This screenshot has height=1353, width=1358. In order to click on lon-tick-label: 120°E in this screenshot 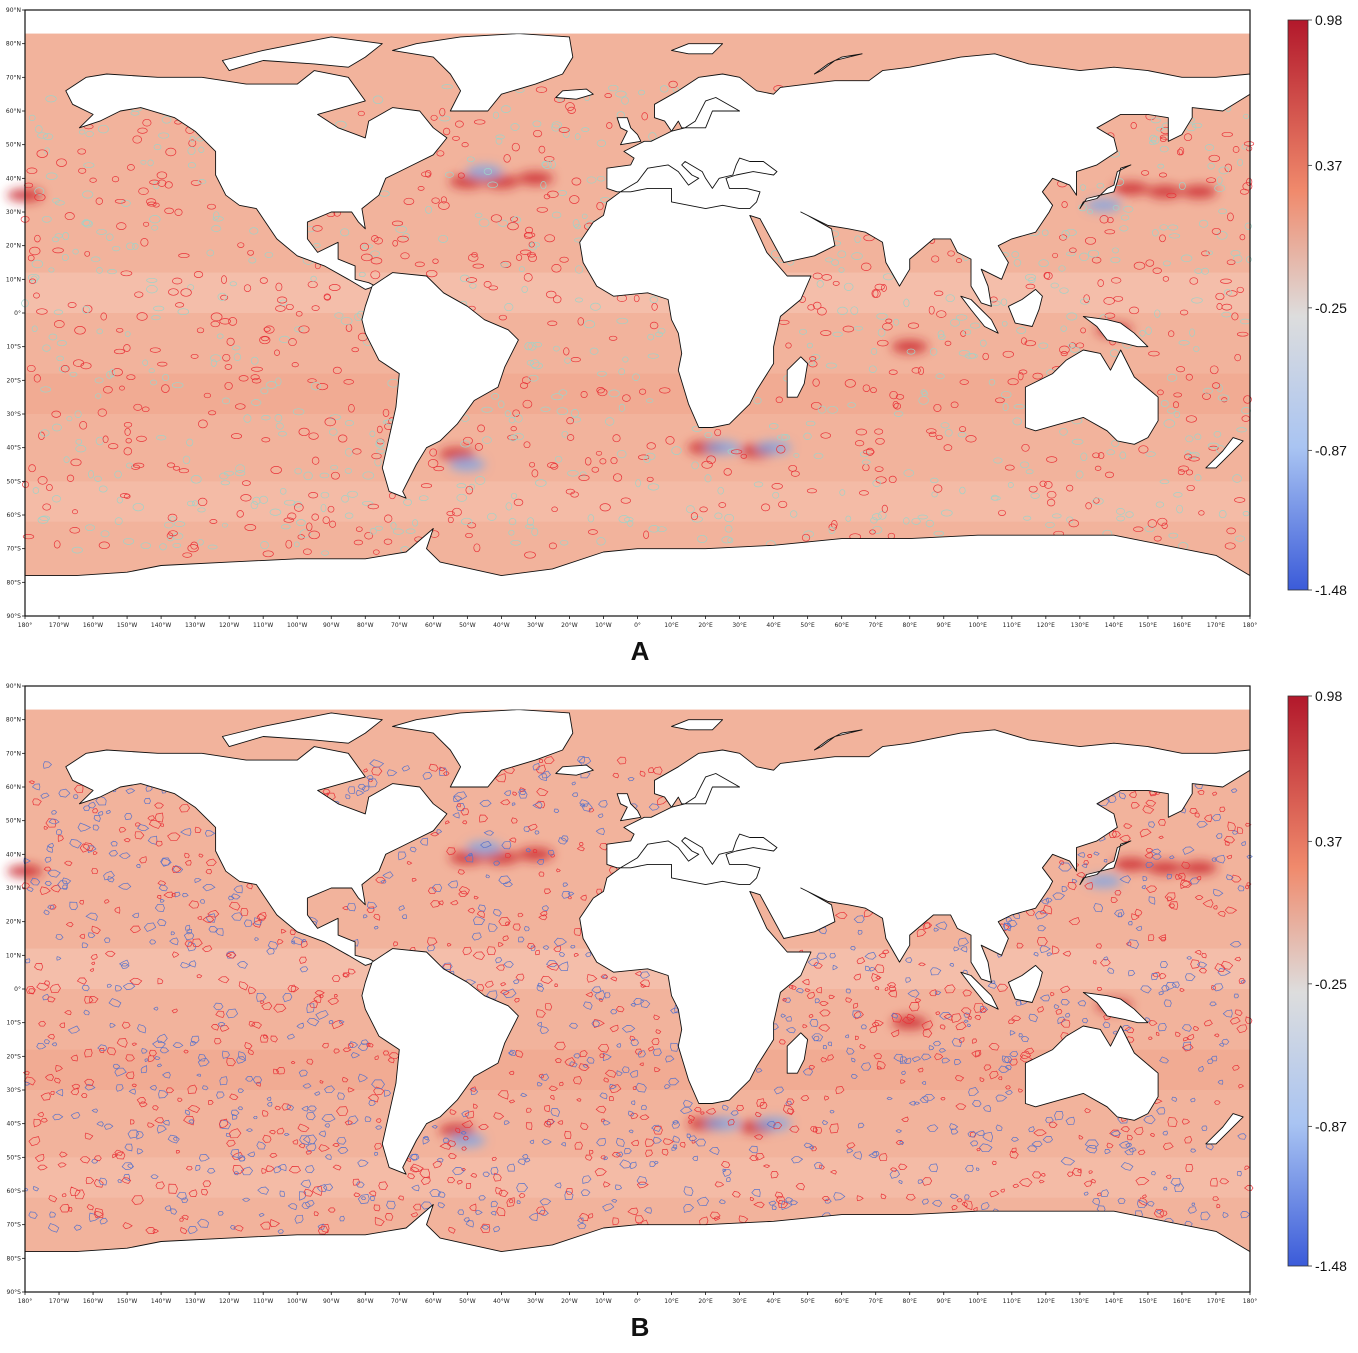, I will do `click(1046, 1301)`.